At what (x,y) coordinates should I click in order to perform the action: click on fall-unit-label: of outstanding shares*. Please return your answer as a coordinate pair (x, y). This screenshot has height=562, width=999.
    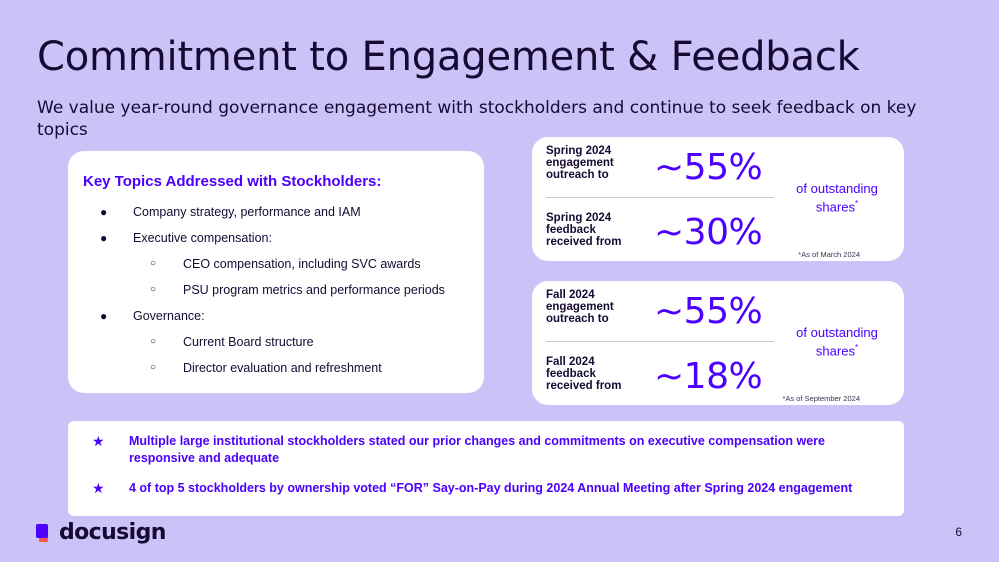
    Looking at the image, I should click on (837, 341).